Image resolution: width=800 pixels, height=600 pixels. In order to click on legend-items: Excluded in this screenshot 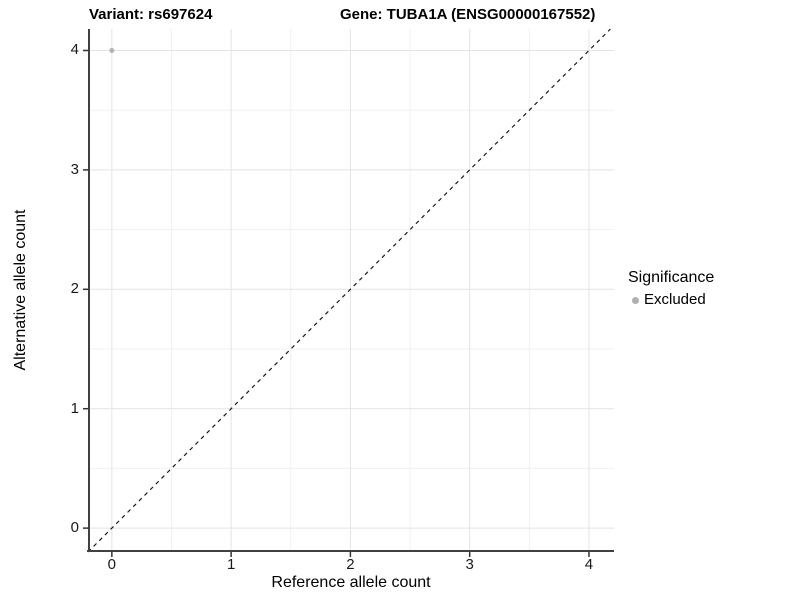, I will do `click(671, 300)`.